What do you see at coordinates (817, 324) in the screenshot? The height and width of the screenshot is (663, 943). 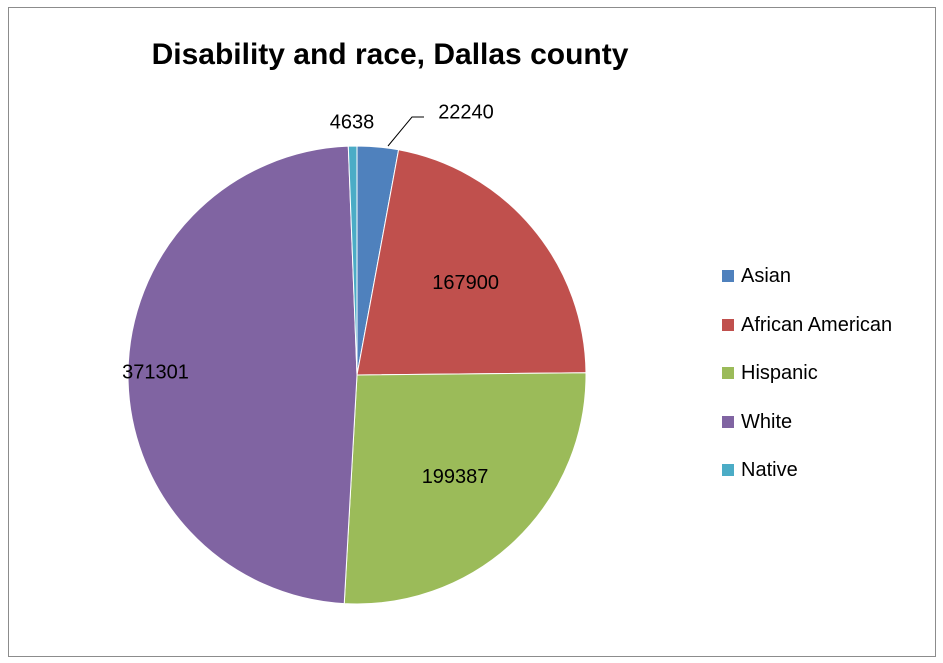 I see `legend-label-african-american: African American` at bounding box center [817, 324].